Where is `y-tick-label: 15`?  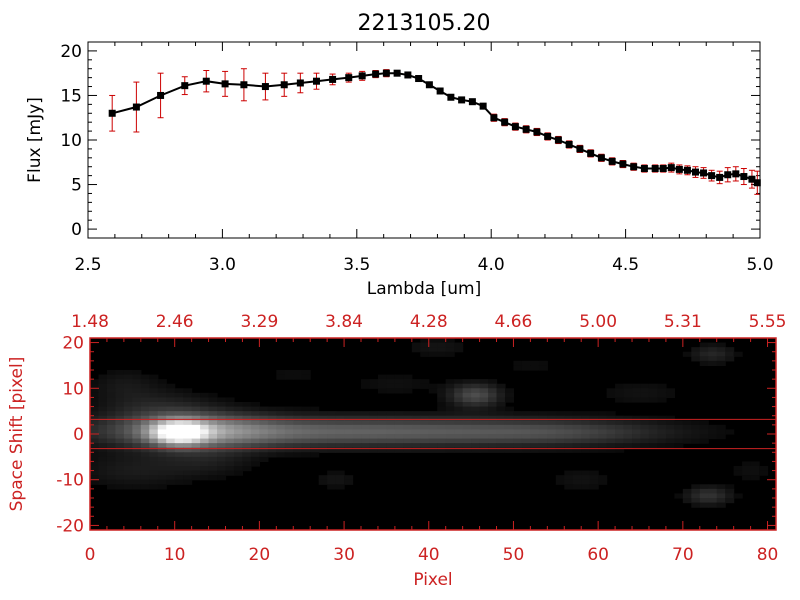 y-tick-label: 15 is located at coordinates (71, 96).